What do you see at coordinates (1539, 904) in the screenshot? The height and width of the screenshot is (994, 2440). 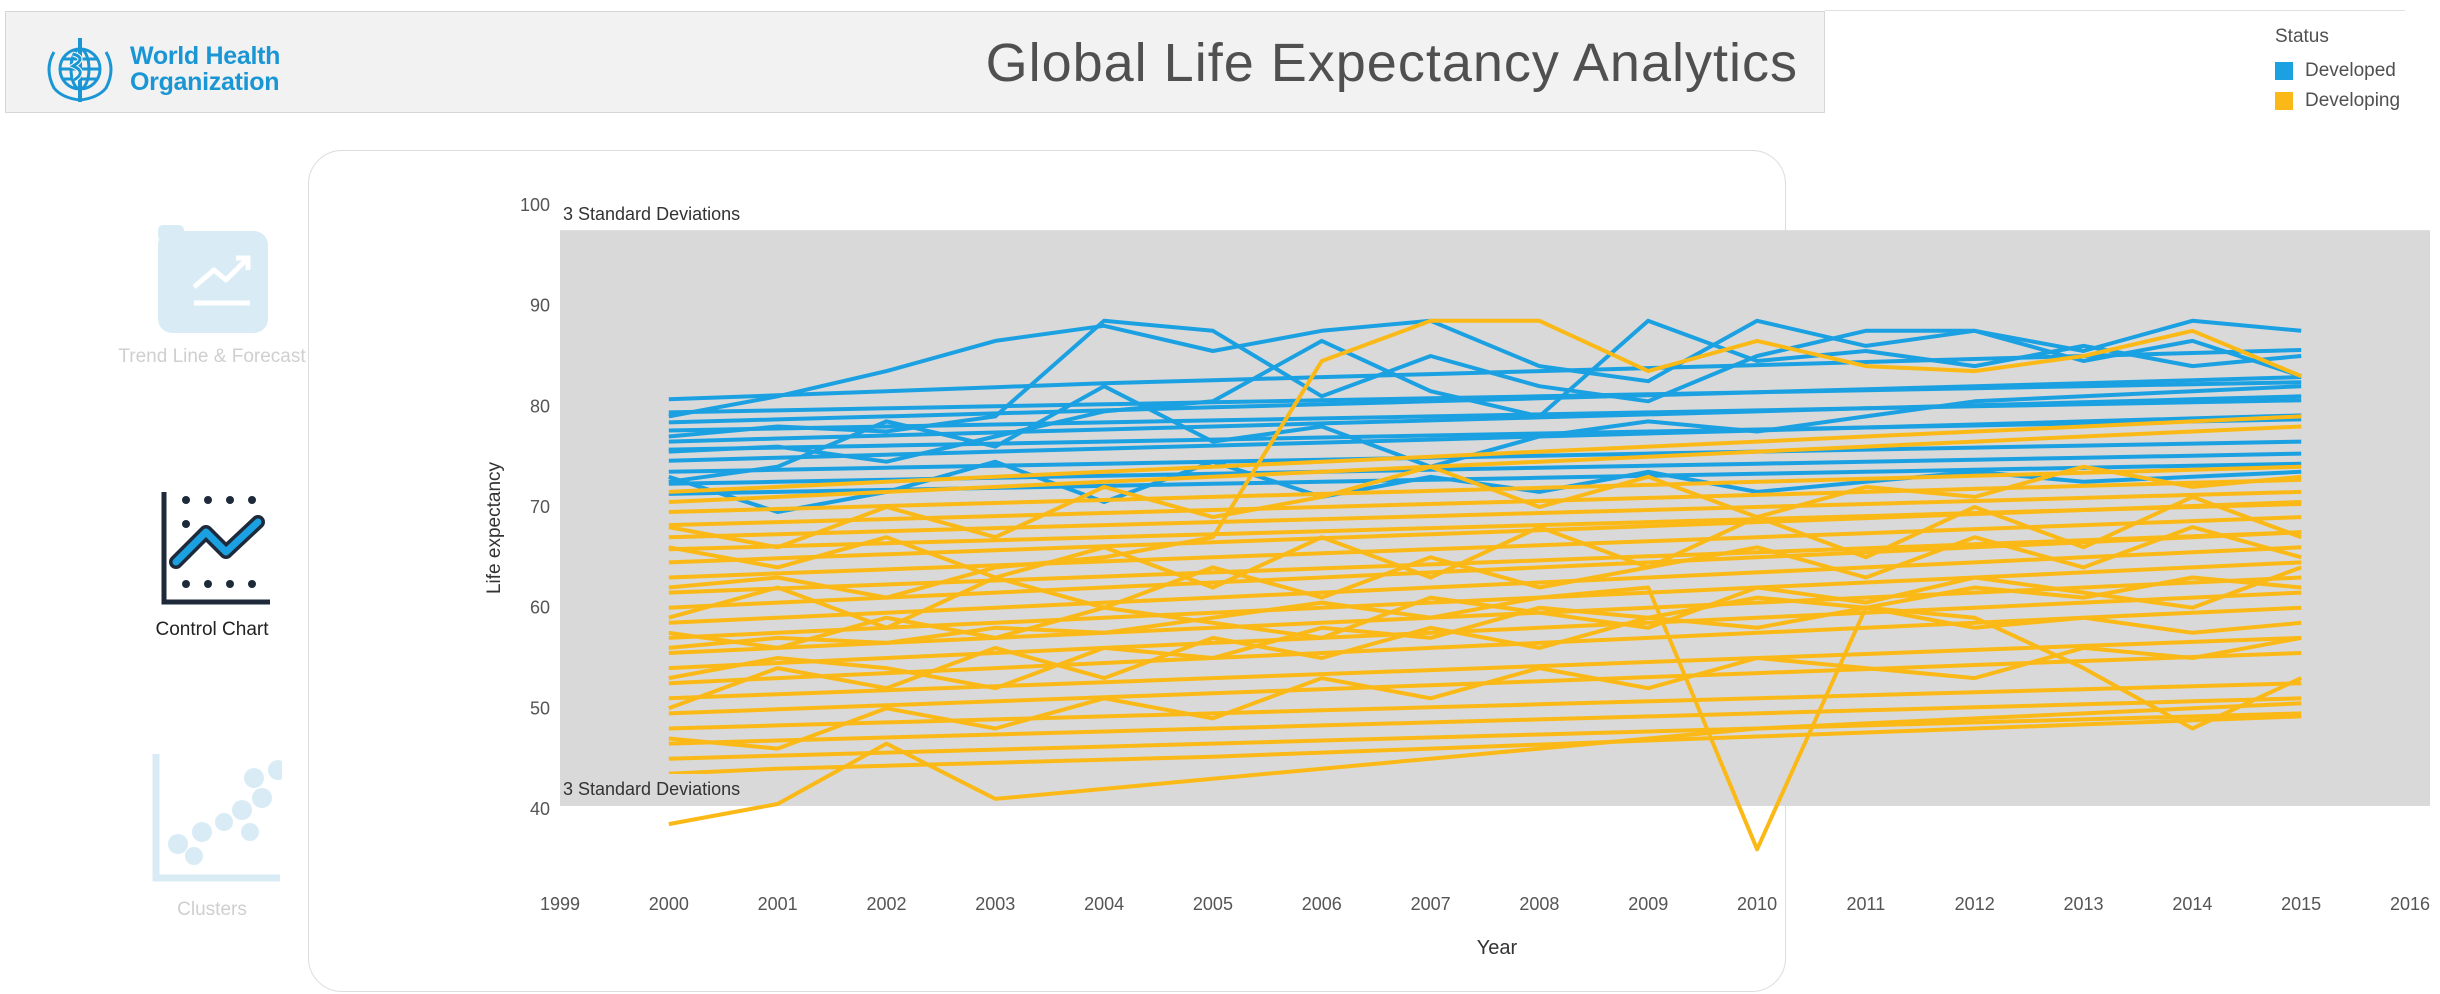 I see `x-tick-label-2008: 2008` at bounding box center [1539, 904].